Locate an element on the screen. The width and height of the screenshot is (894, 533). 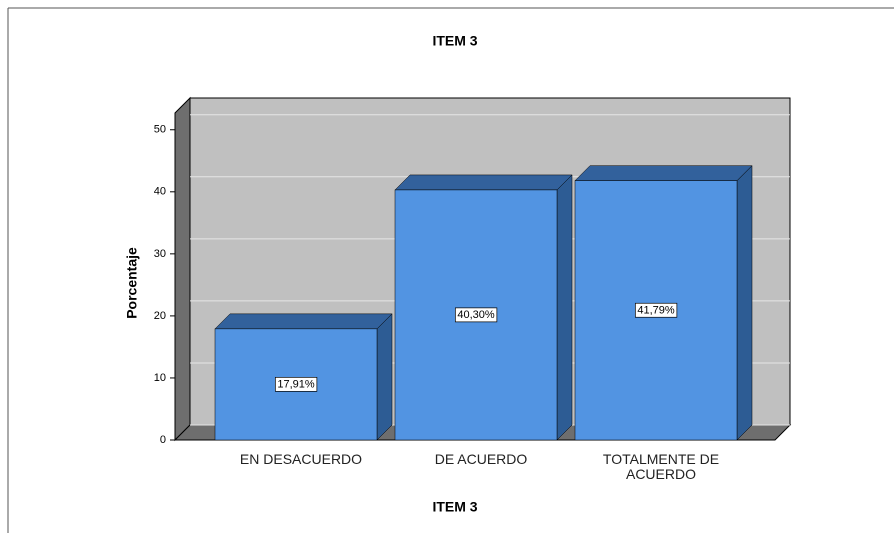
value-label: 41,79% is located at coordinates (656, 310).